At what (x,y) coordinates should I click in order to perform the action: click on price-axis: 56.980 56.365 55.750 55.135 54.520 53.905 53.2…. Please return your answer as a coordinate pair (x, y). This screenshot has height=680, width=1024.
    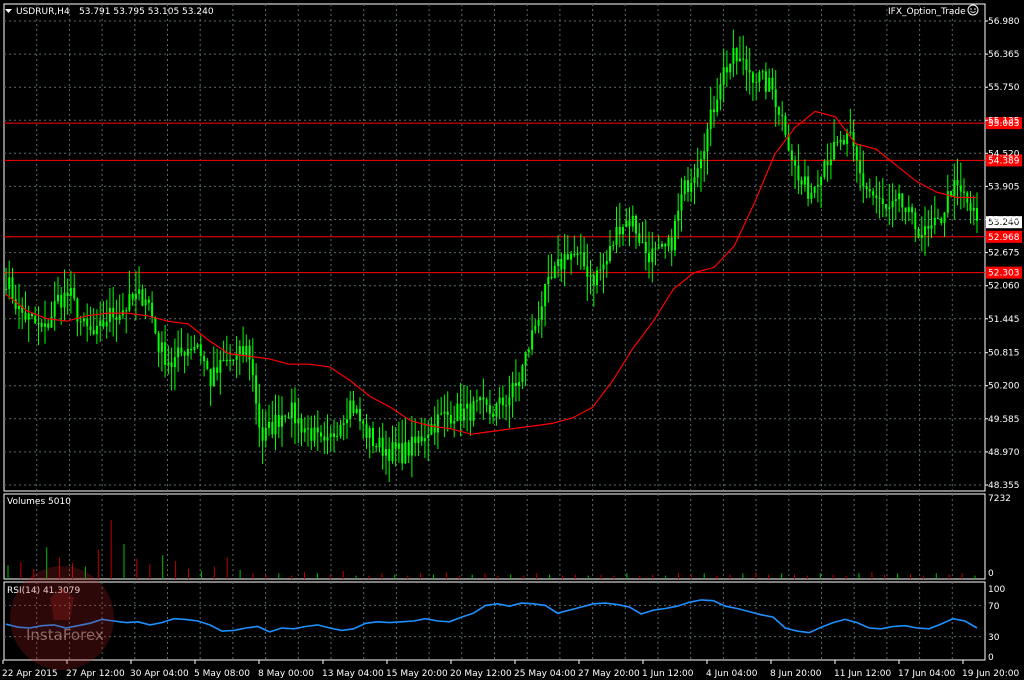
    Looking at the image, I should click on (1002, 254).